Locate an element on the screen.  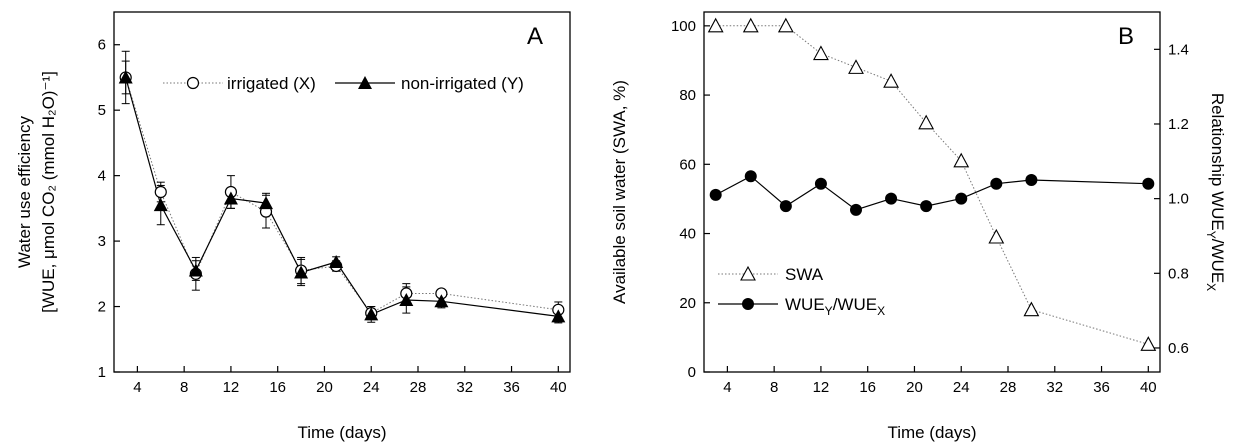
y-tick-label: 4 is located at coordinates (102, 176).